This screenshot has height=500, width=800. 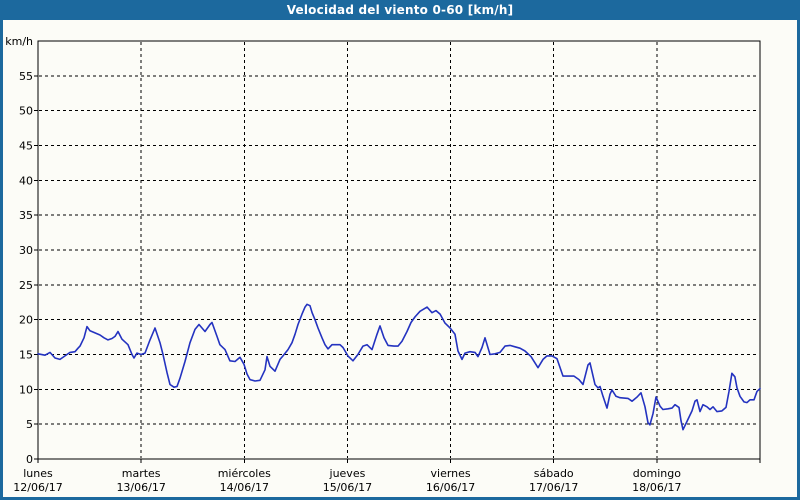 What do you see at coordinates (29, 459) in the screenshot?
I see `y-tick-label-0: 0` at bounding box center [29, 459].